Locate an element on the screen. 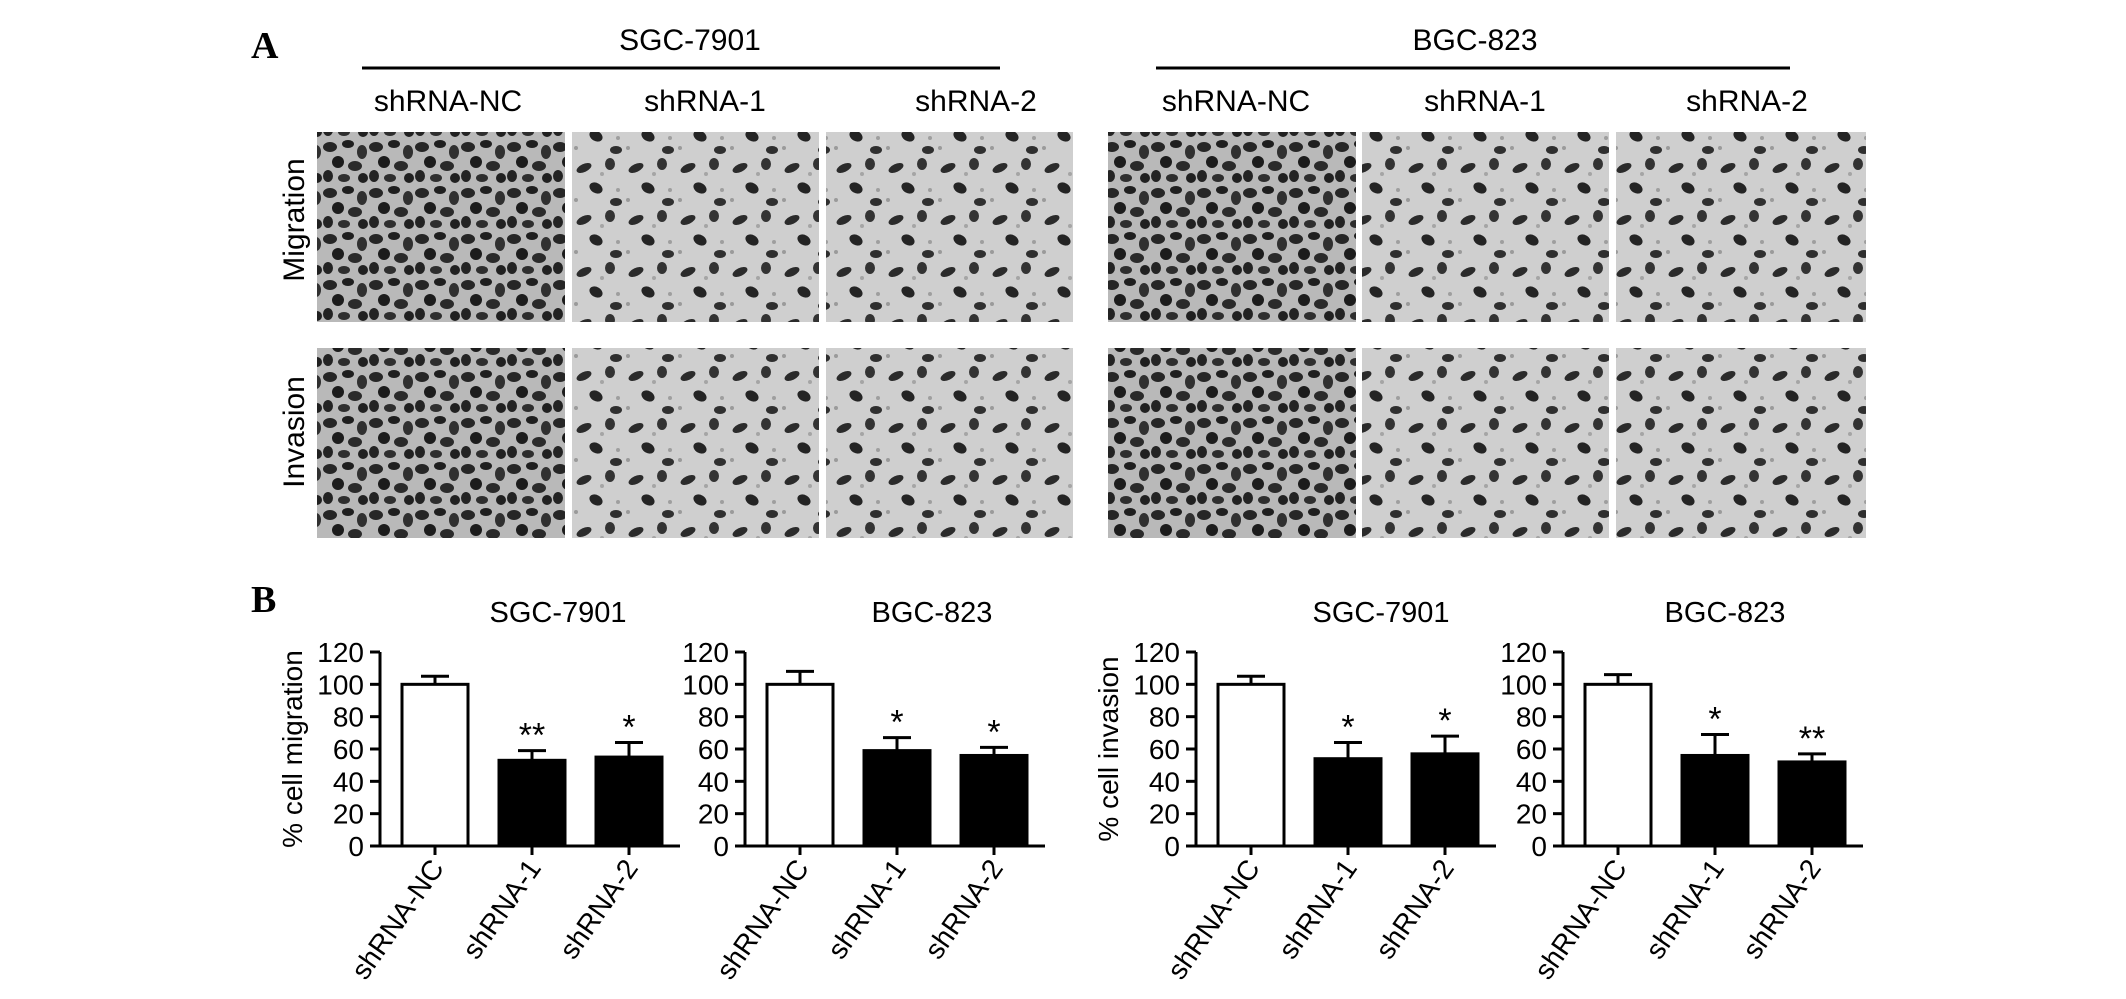  y-axis-title: % cell migration is located at coordinates (292, 749).